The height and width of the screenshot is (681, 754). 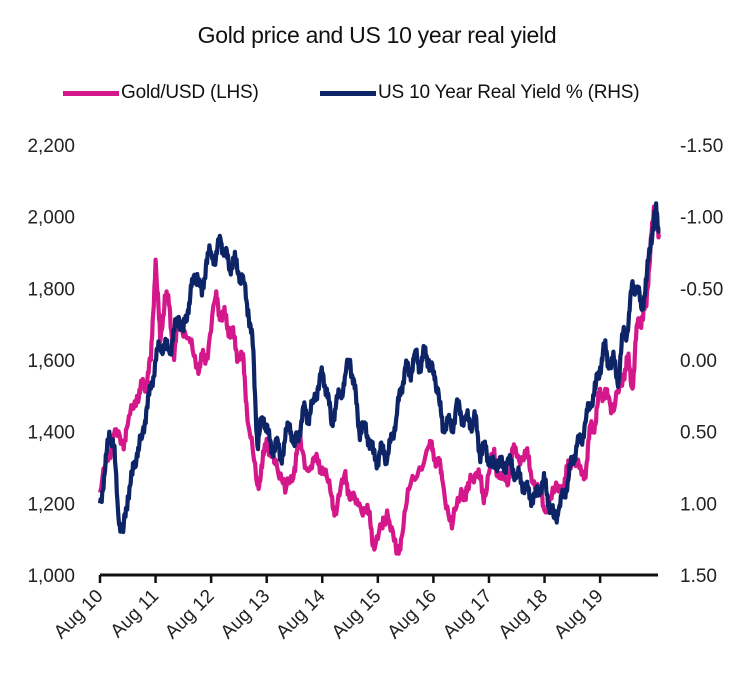 What do you see at coordinates (190, 92) in the screenshot?
I see `legend-gold-label: Gold/USD (LHS)` at bounding box center [190, 92].